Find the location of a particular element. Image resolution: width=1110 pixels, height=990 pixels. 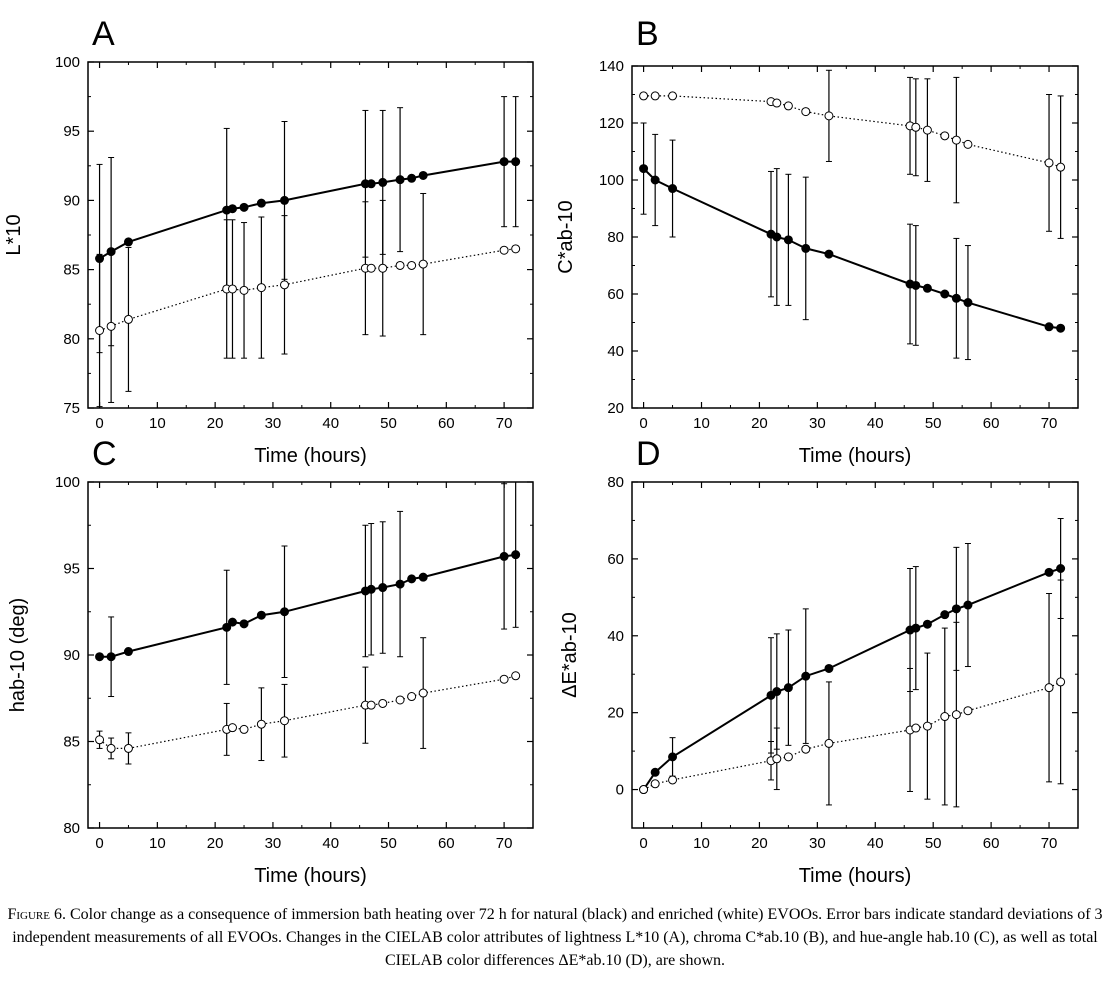

panel-letter: B is located at coordinates (647, 34).